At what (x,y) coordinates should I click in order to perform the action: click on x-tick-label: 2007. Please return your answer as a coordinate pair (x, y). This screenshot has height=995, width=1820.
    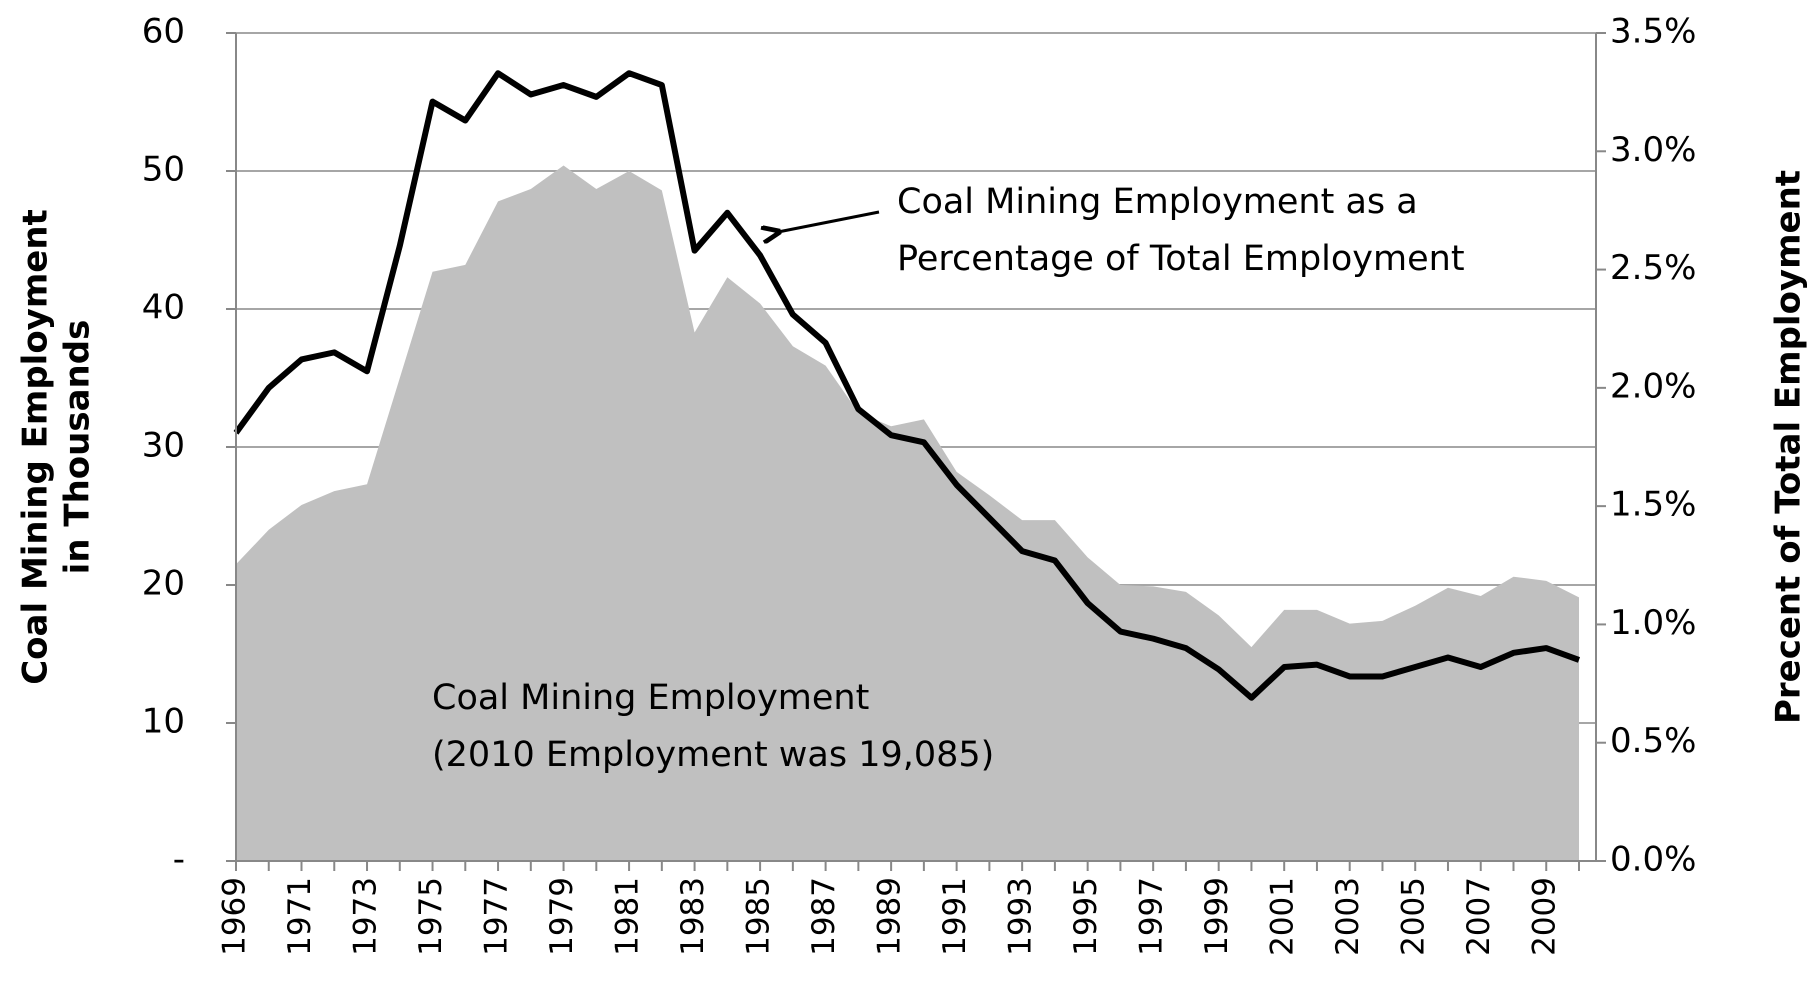
    Looking at the image, I should click on (1479, 916).